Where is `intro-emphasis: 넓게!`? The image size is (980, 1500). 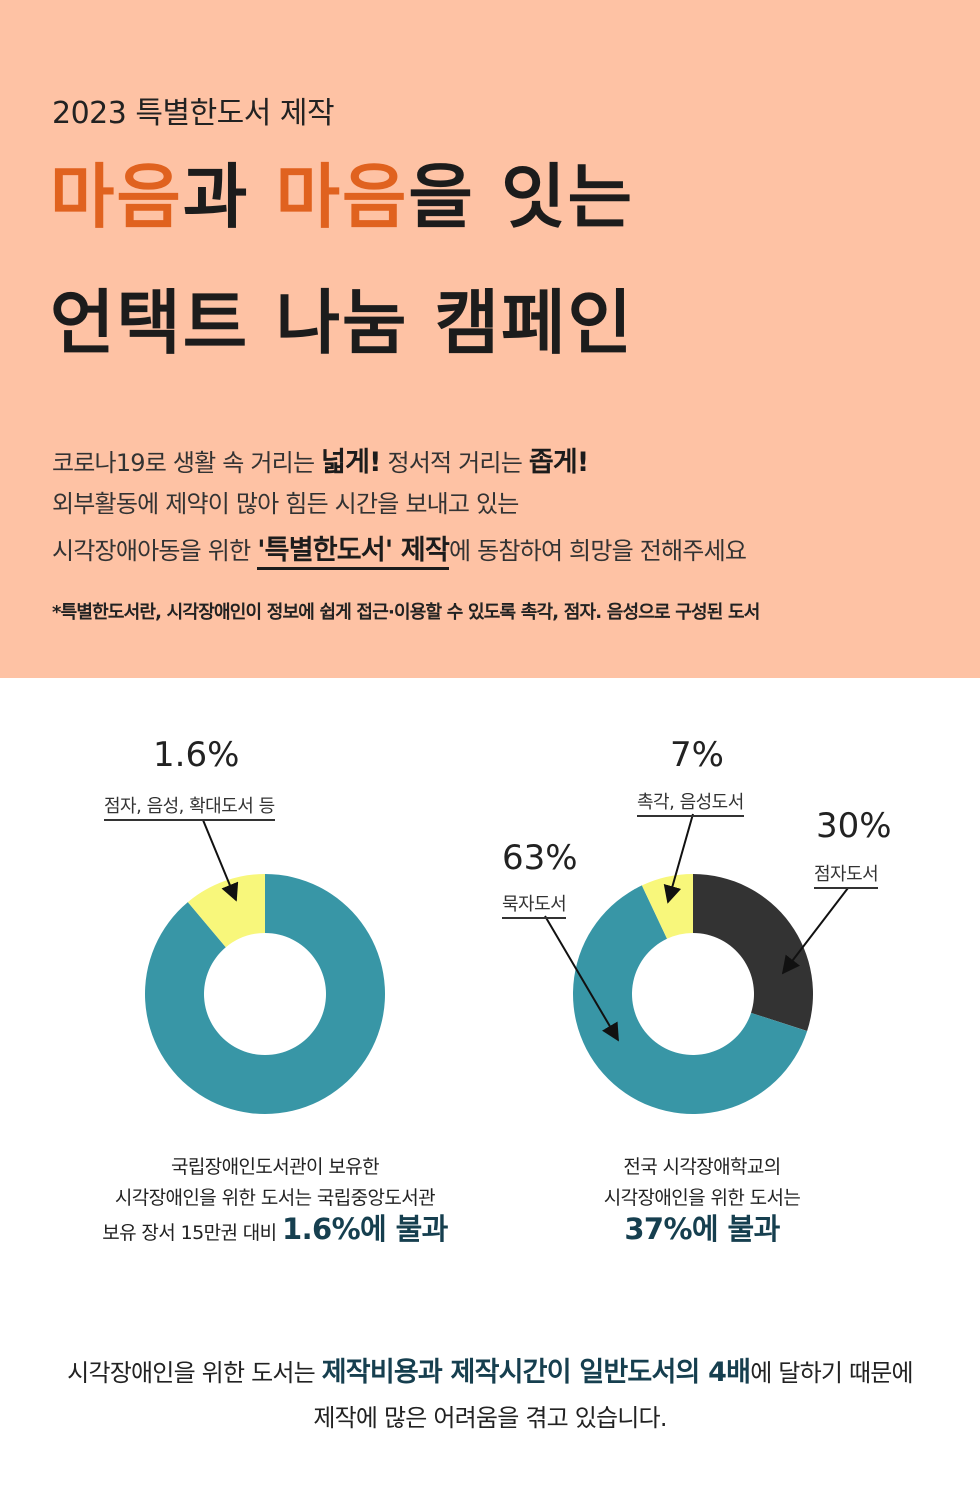
intro-emphasis: 넓게! is located at coordinates (351, 462).